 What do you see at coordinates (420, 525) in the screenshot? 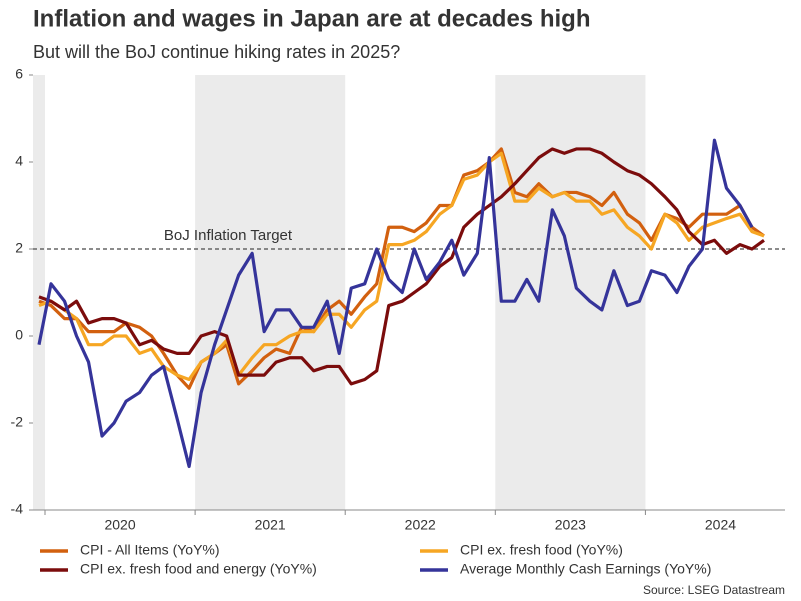
I see `x-tick-label: 2022` at bounding box center [420, 525].